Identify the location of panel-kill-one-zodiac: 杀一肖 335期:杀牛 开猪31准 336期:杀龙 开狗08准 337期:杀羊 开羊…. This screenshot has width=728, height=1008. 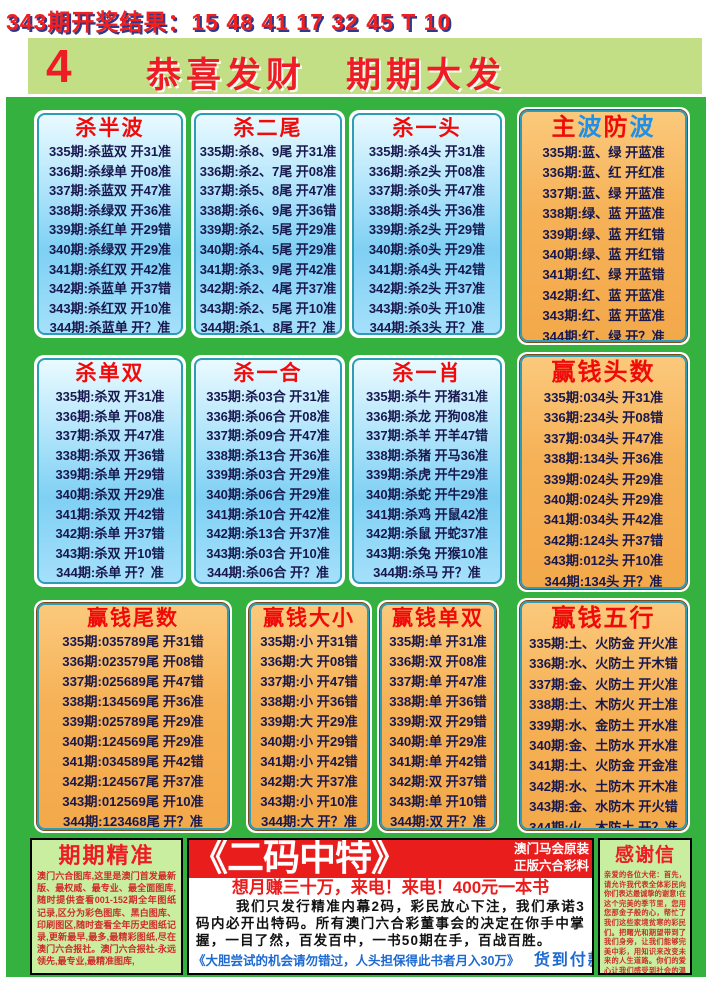
(427, 471).